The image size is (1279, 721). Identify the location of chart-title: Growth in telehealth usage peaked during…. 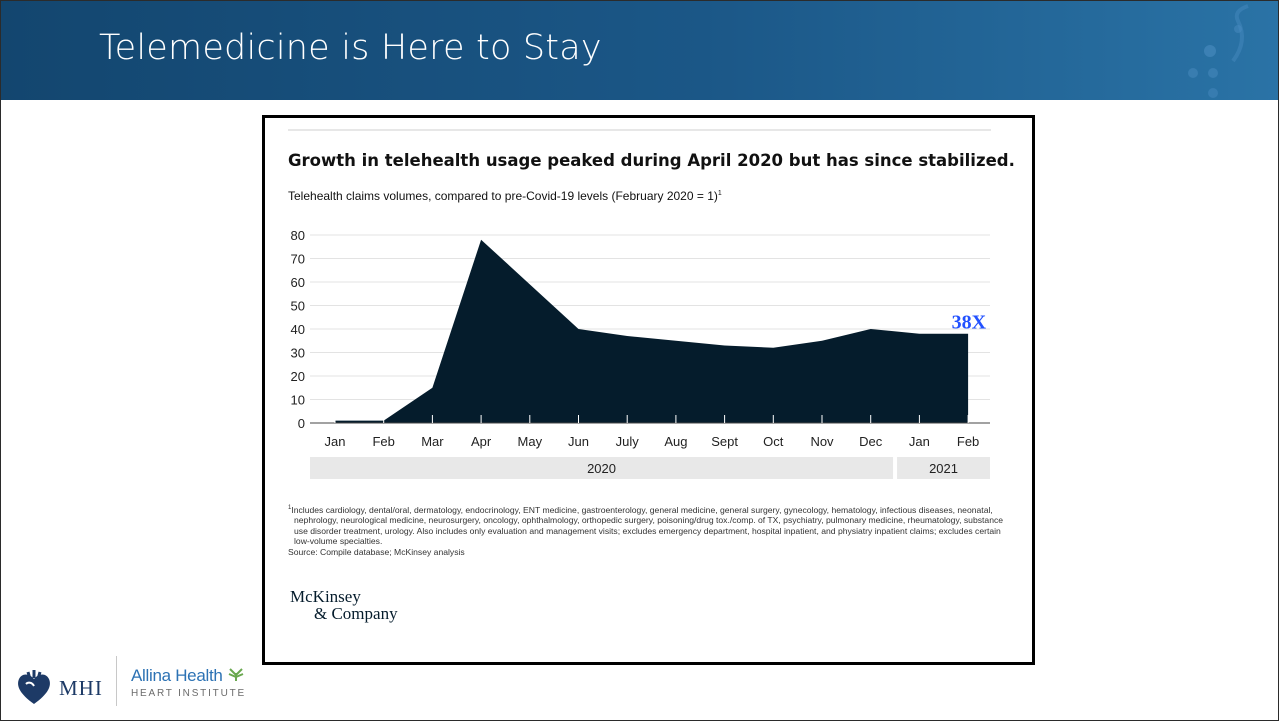
(651, 160).